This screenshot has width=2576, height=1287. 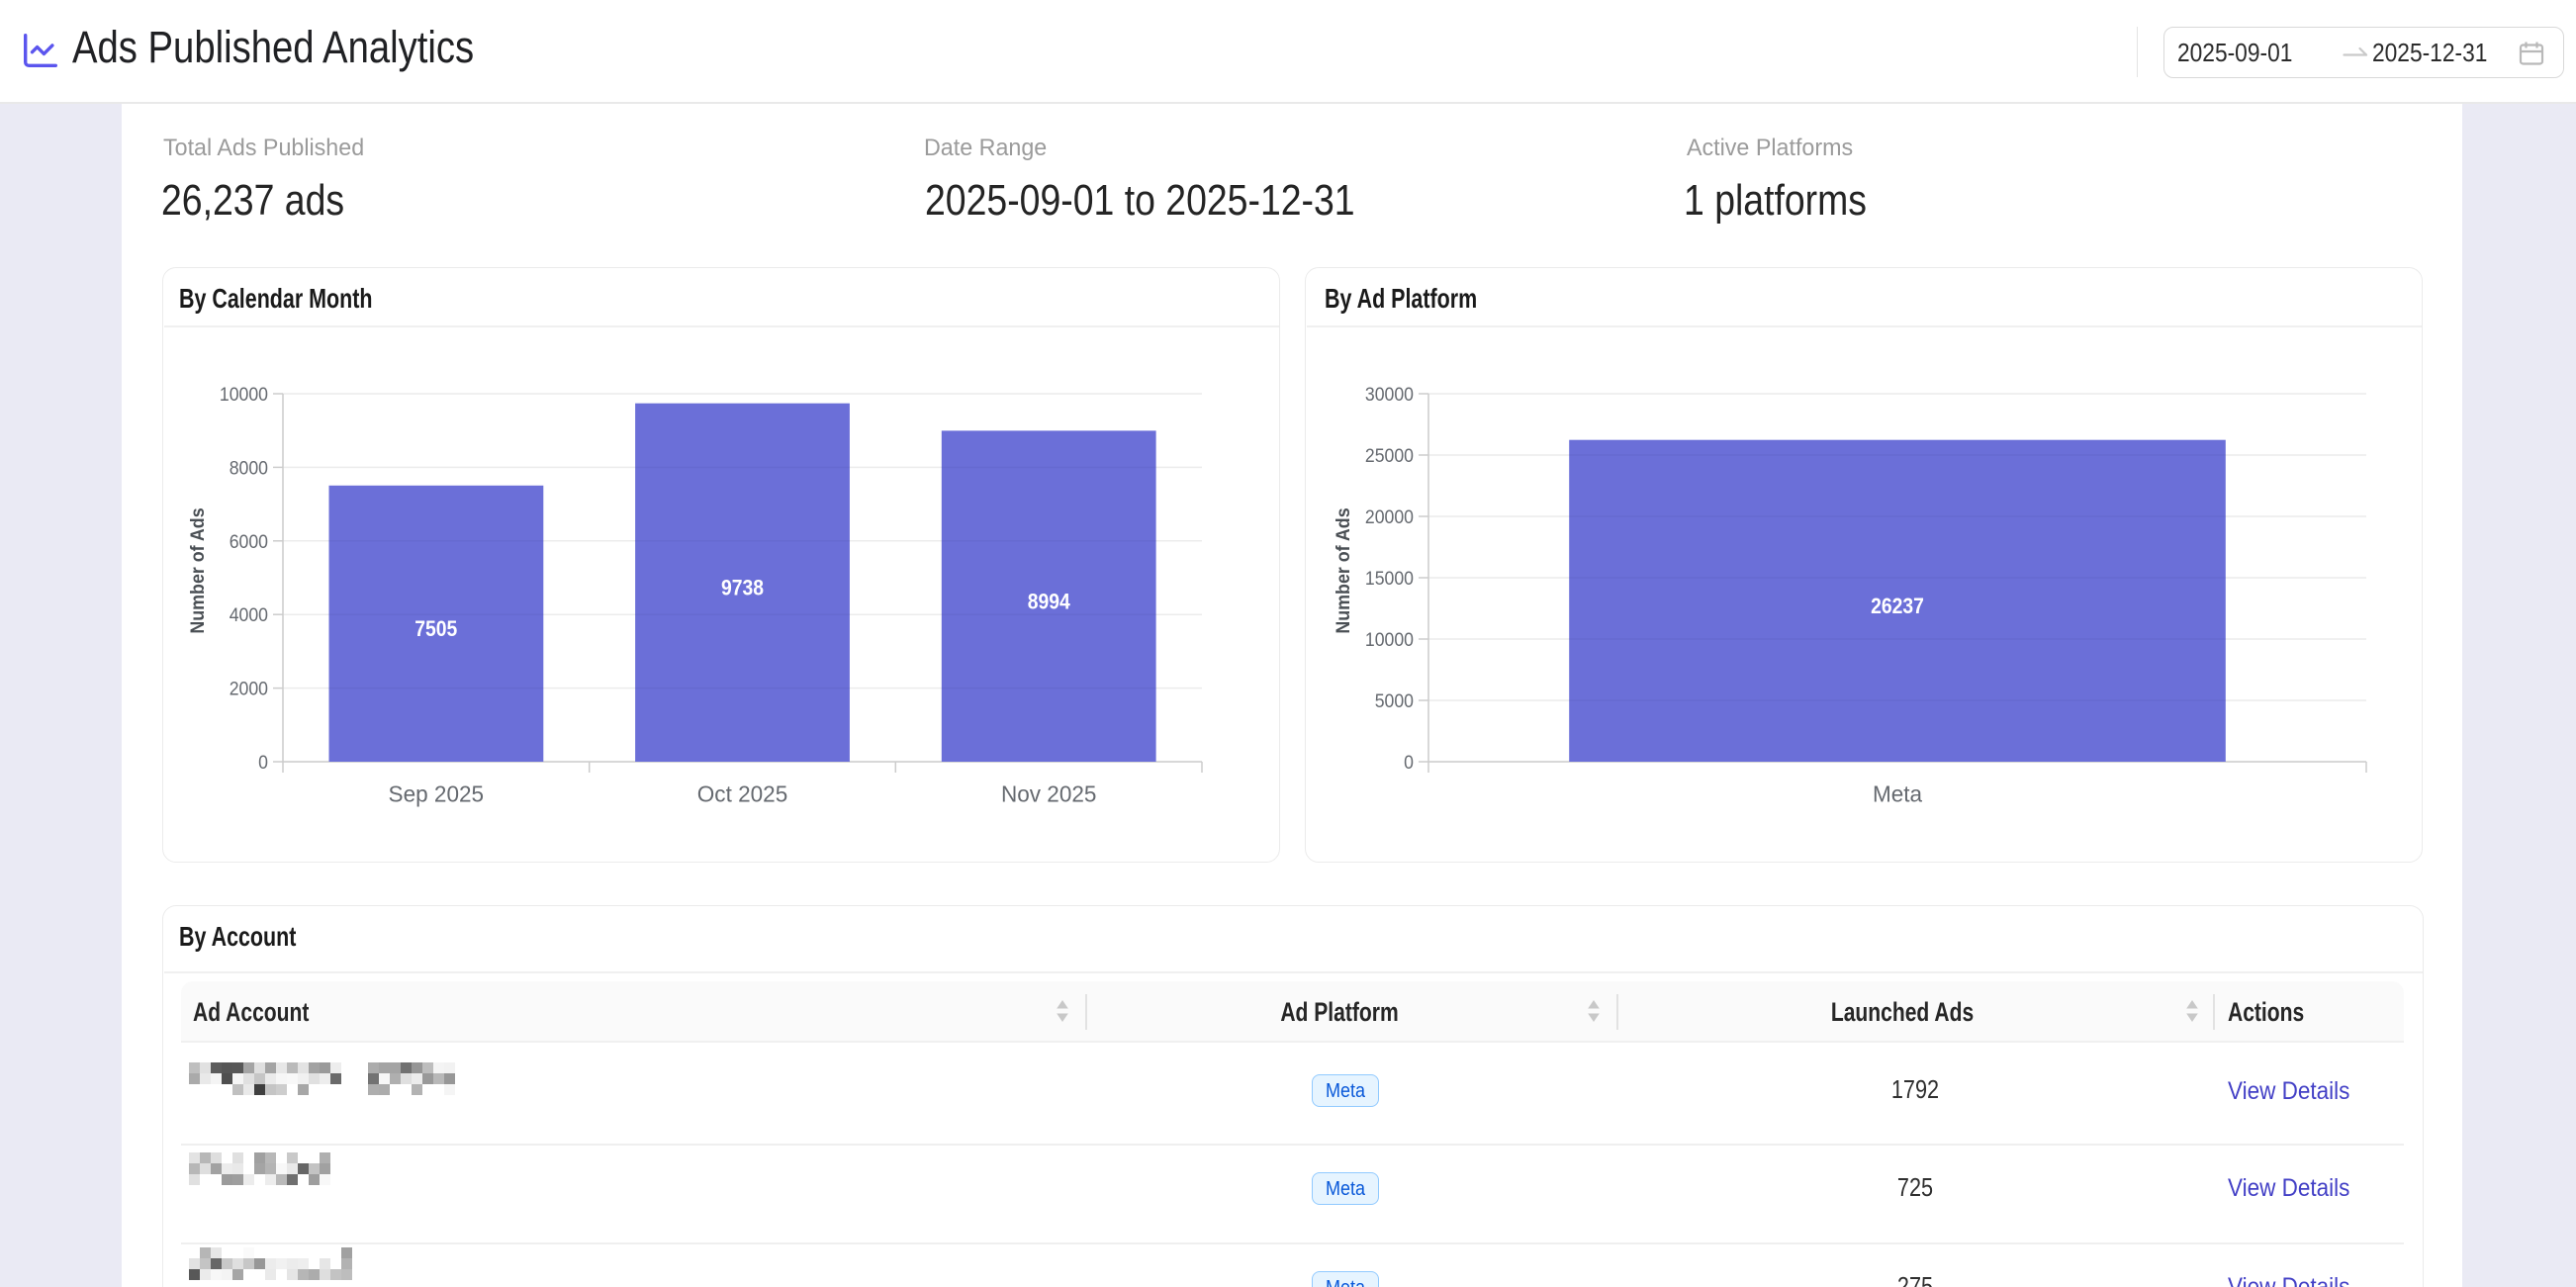 I want to click on svg-text: 9738, so click(x=743, y=588).